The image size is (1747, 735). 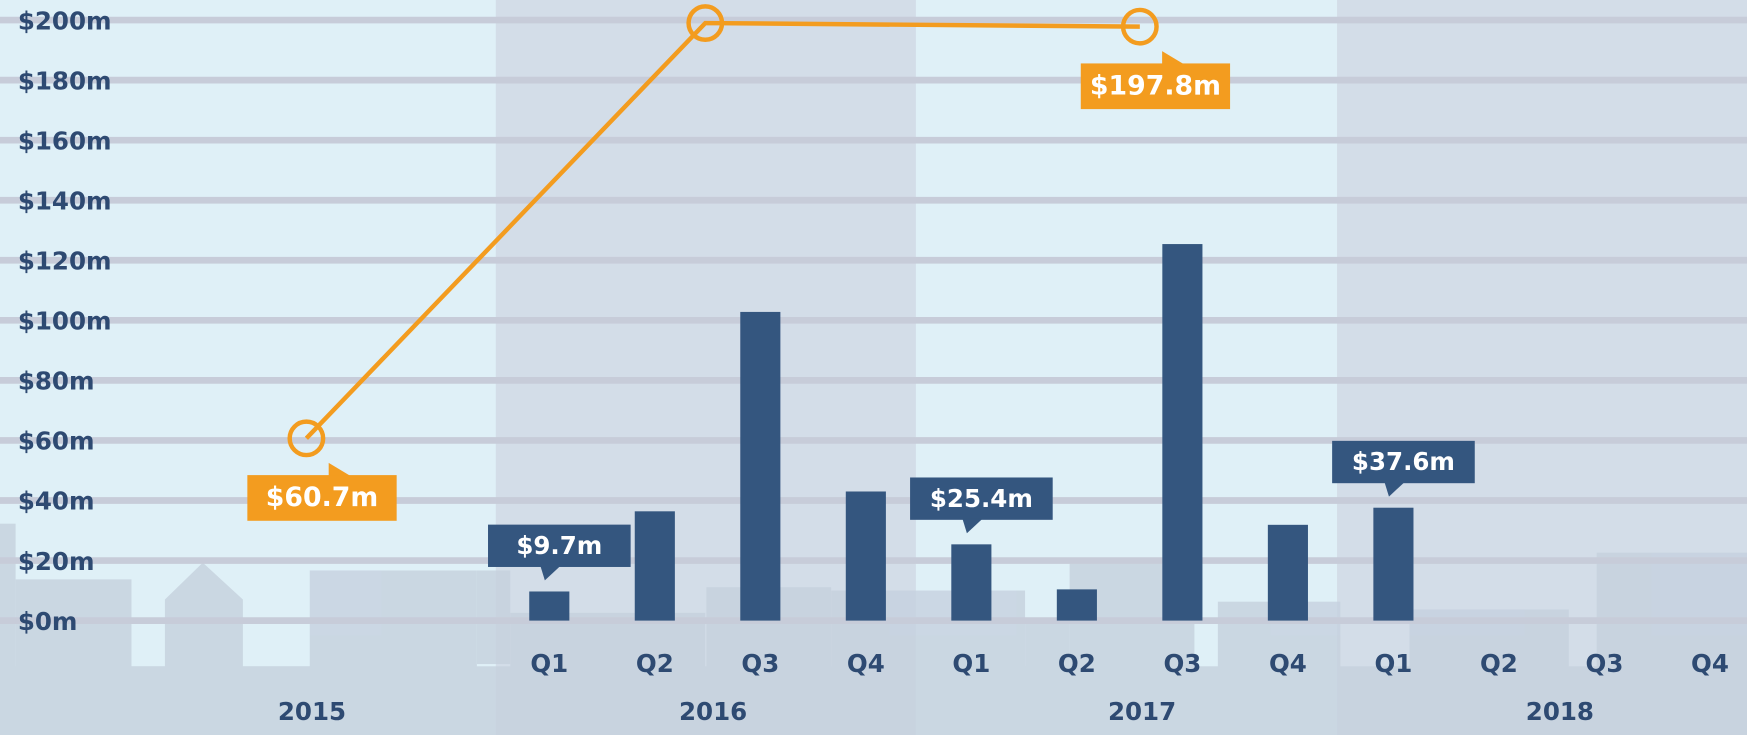 I want to click on y-tick-label: $80m, so click(x=56, y=381).